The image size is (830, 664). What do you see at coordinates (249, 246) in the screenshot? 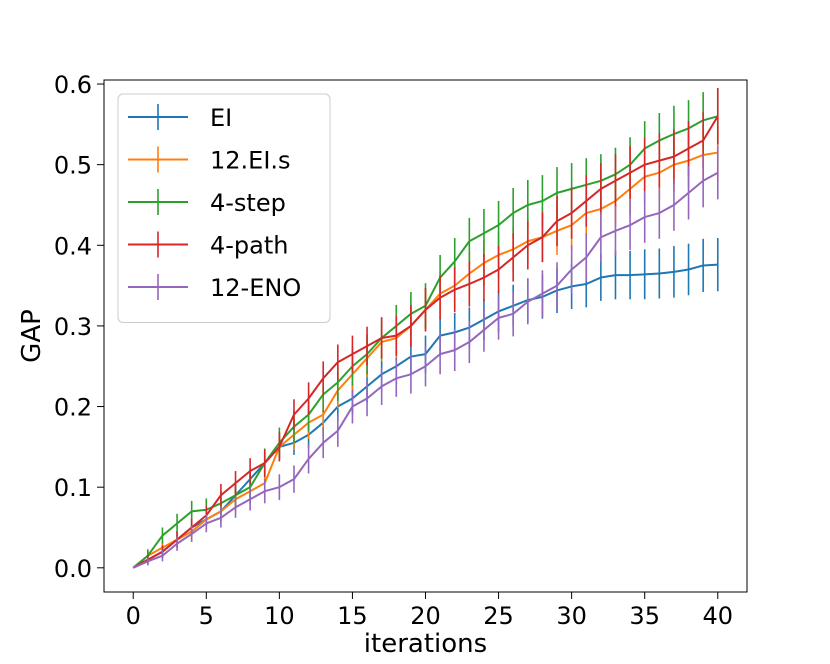
I see `legend-label: 4-path` at bounding box center [249, 246].